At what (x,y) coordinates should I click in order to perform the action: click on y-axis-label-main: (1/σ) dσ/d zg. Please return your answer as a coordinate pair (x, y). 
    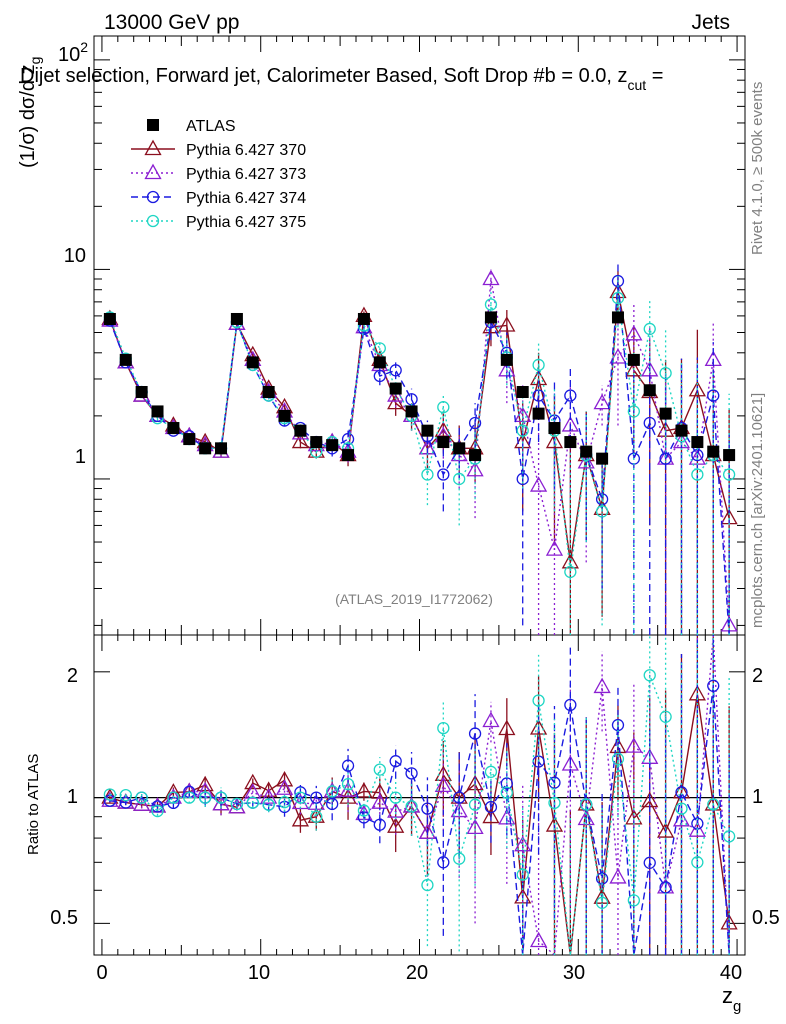
    Looking at the image, I should click on (30, 112).